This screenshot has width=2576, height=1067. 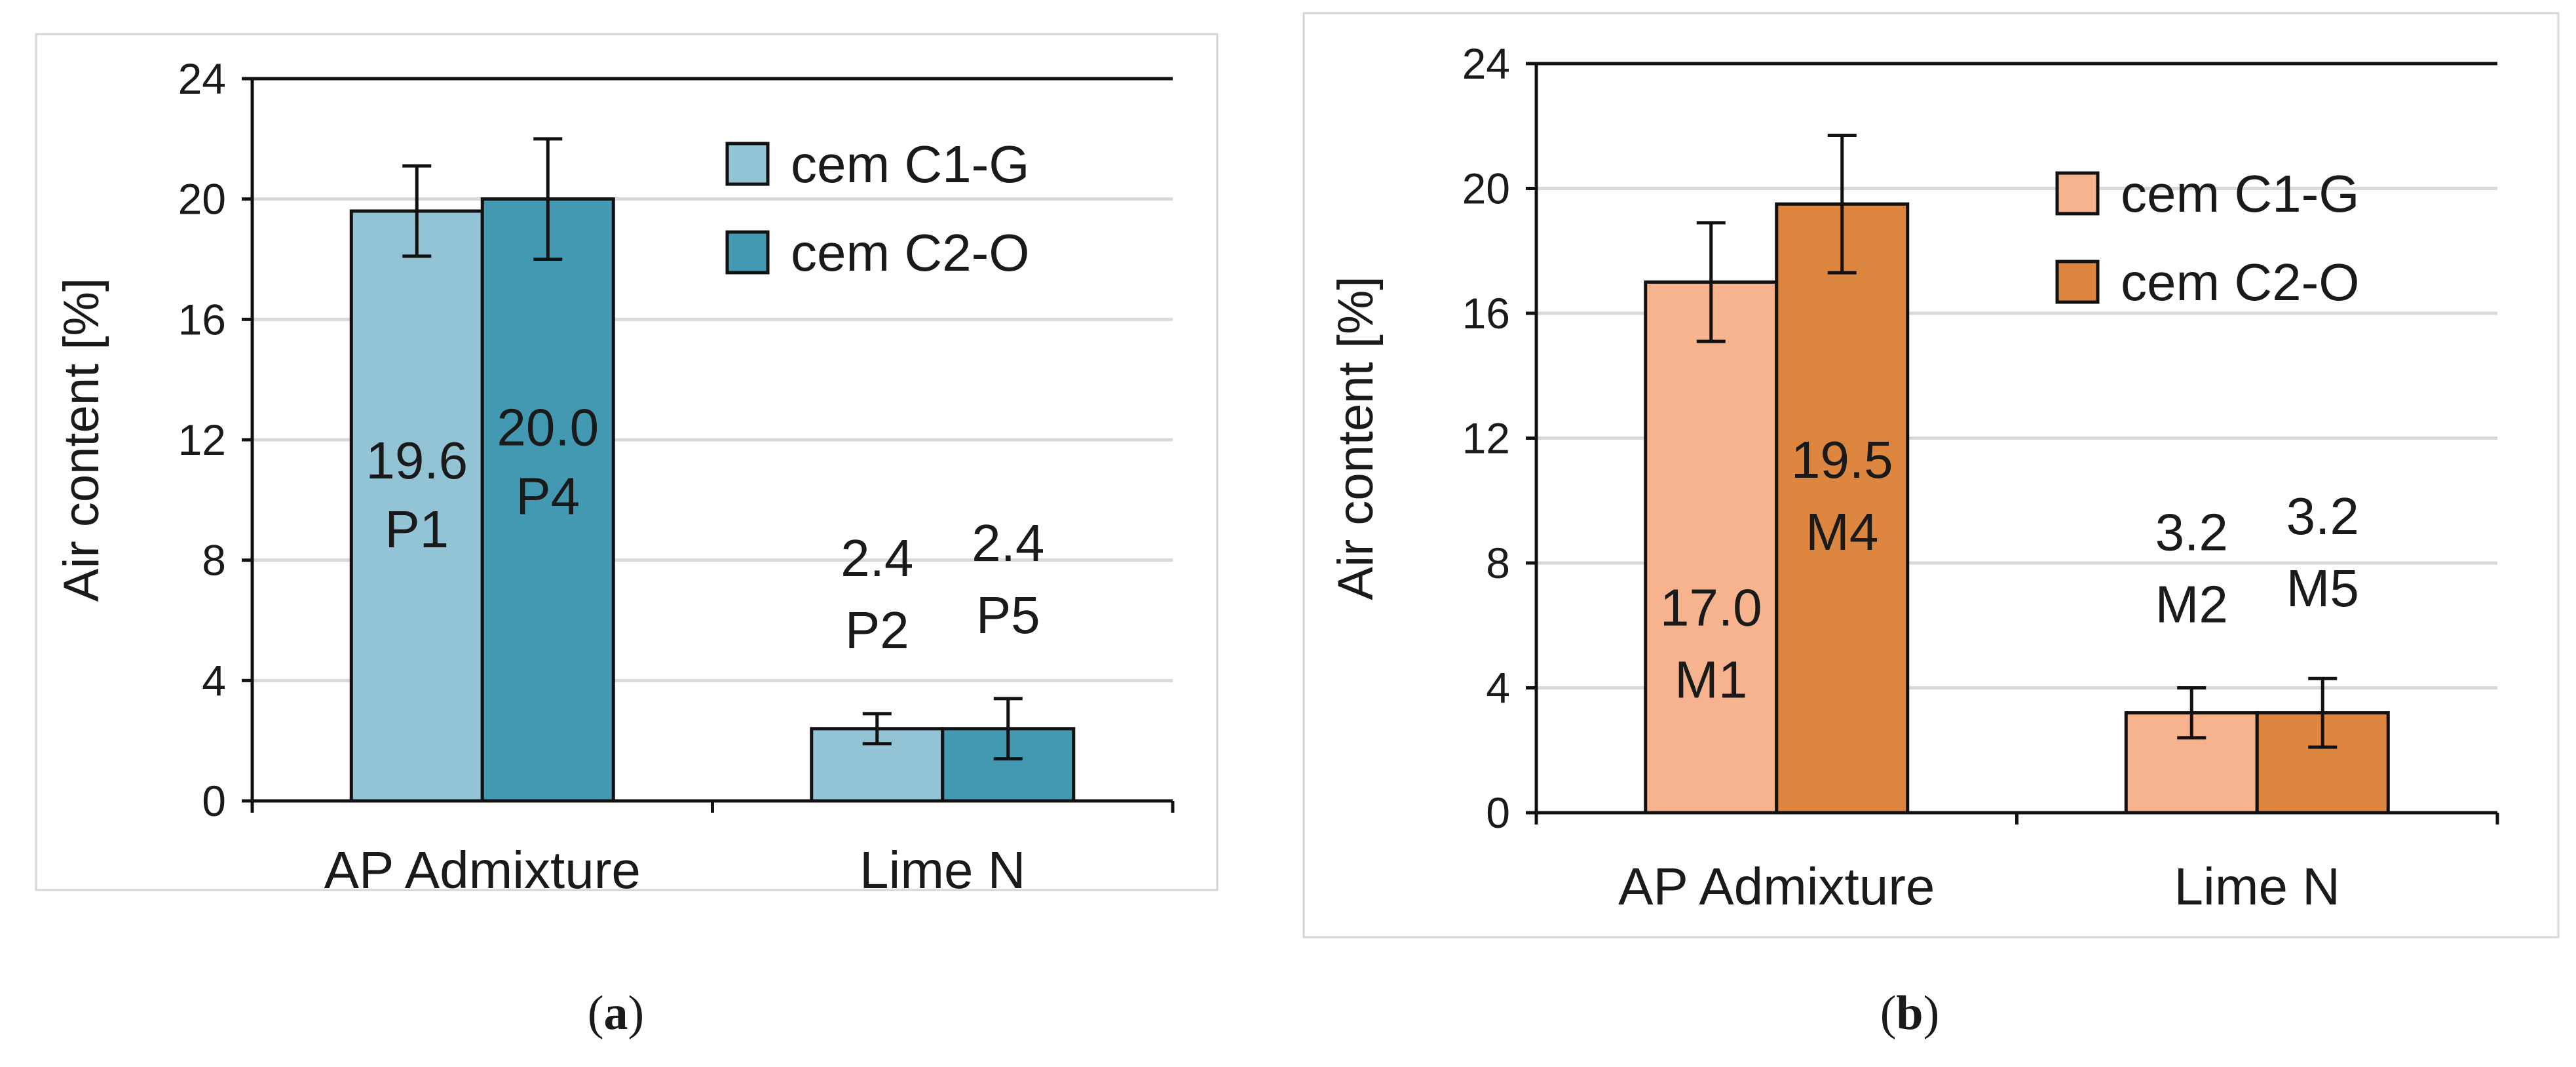 What do you see at coordinates (1711, 680) in the screenshot?
I see `data-id-label: M1` at bounding box center [1711, 680].